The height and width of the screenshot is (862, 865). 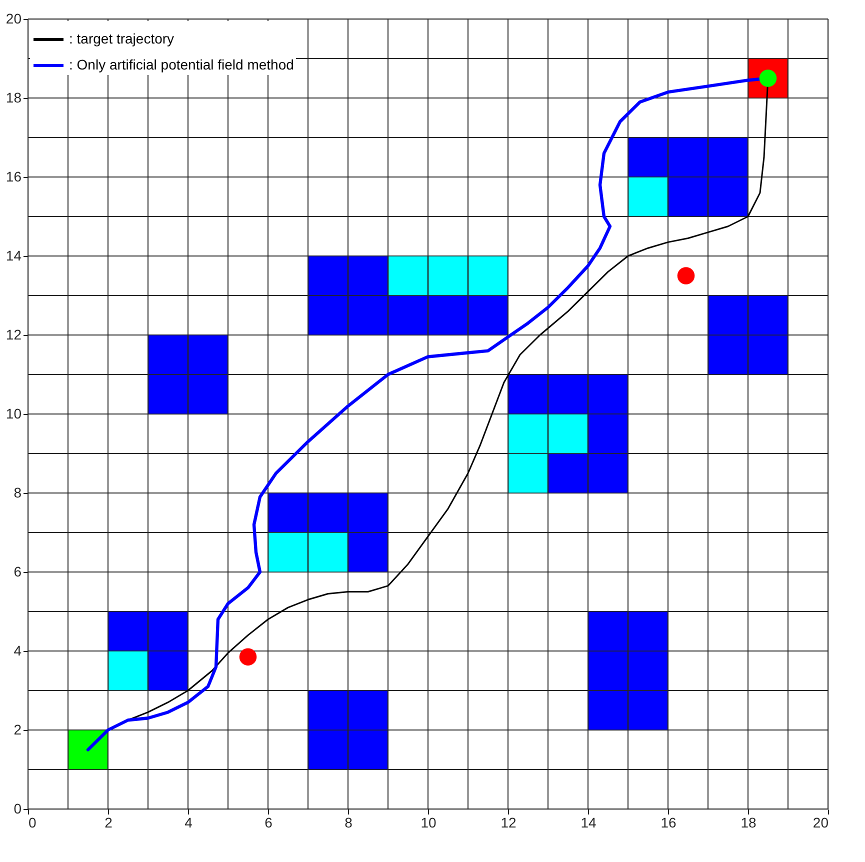 I want to click on x-tick-label: 0, so click(x=32, y=822).